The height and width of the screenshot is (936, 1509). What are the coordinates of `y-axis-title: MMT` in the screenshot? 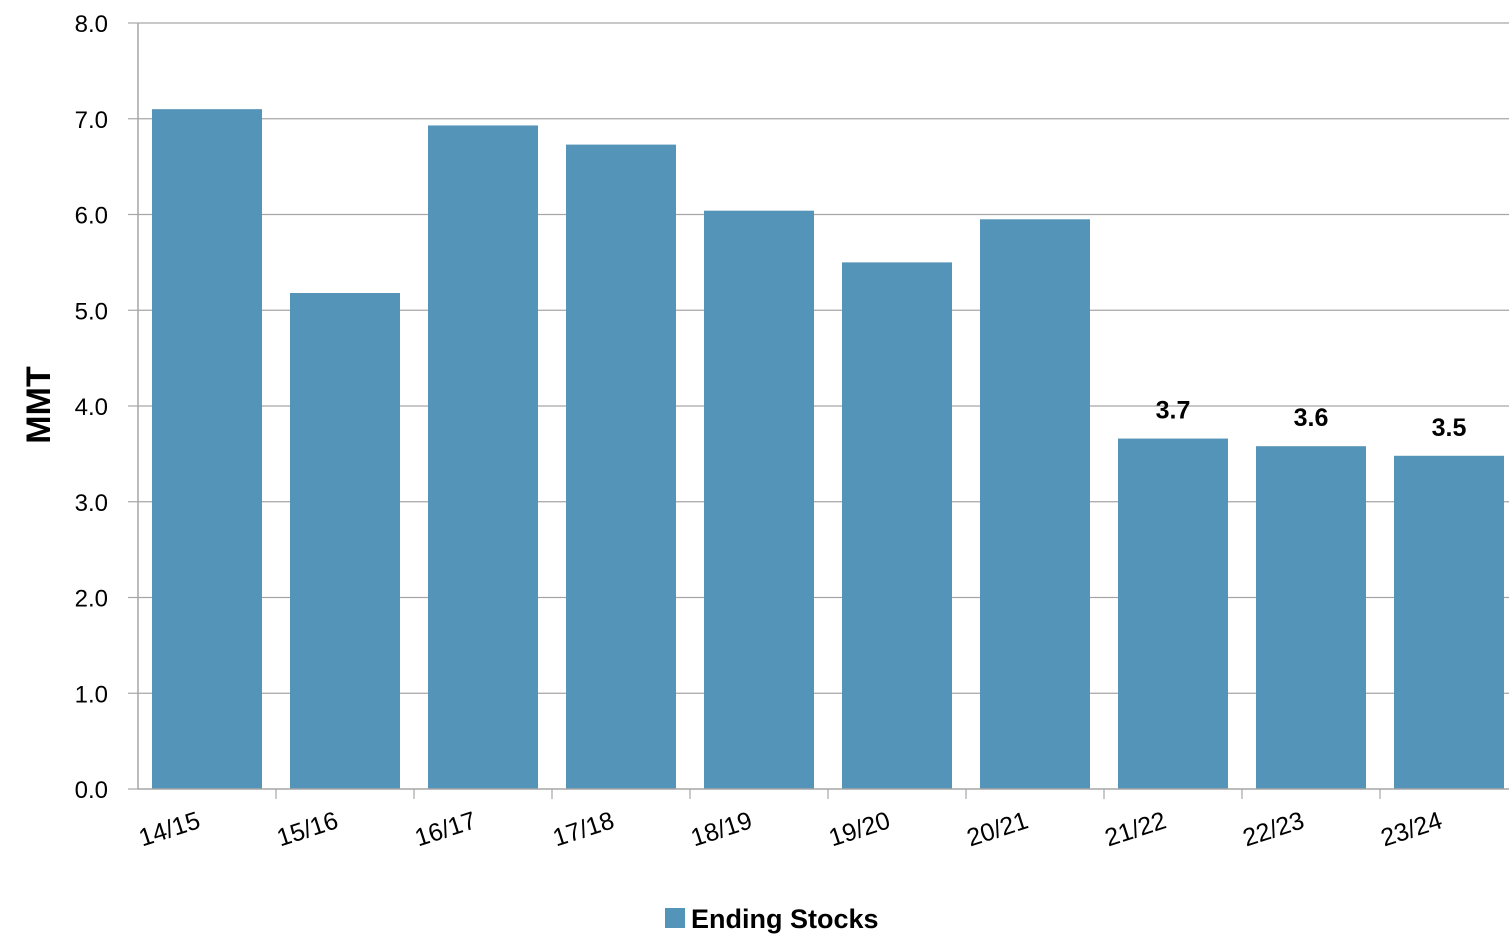 It's located at (39, 405).